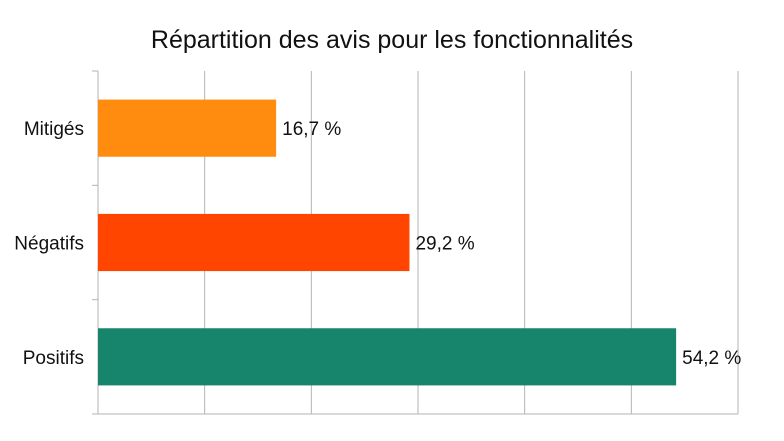  Describe the element at coordinates (711, 358) in the screenshot. I see `data-label: 54,2 %` at that location.